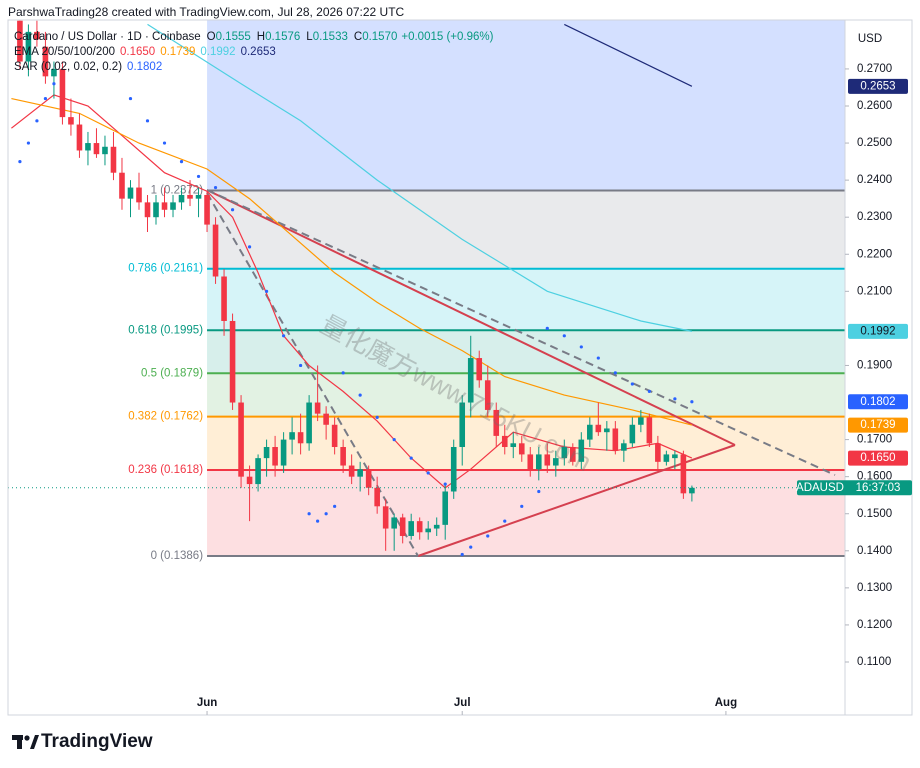 This screenshot has height=768, width=920. Describe the element at coordinates (854, 488) in the screenshot. I see `symbol-badge-bg` at that location.